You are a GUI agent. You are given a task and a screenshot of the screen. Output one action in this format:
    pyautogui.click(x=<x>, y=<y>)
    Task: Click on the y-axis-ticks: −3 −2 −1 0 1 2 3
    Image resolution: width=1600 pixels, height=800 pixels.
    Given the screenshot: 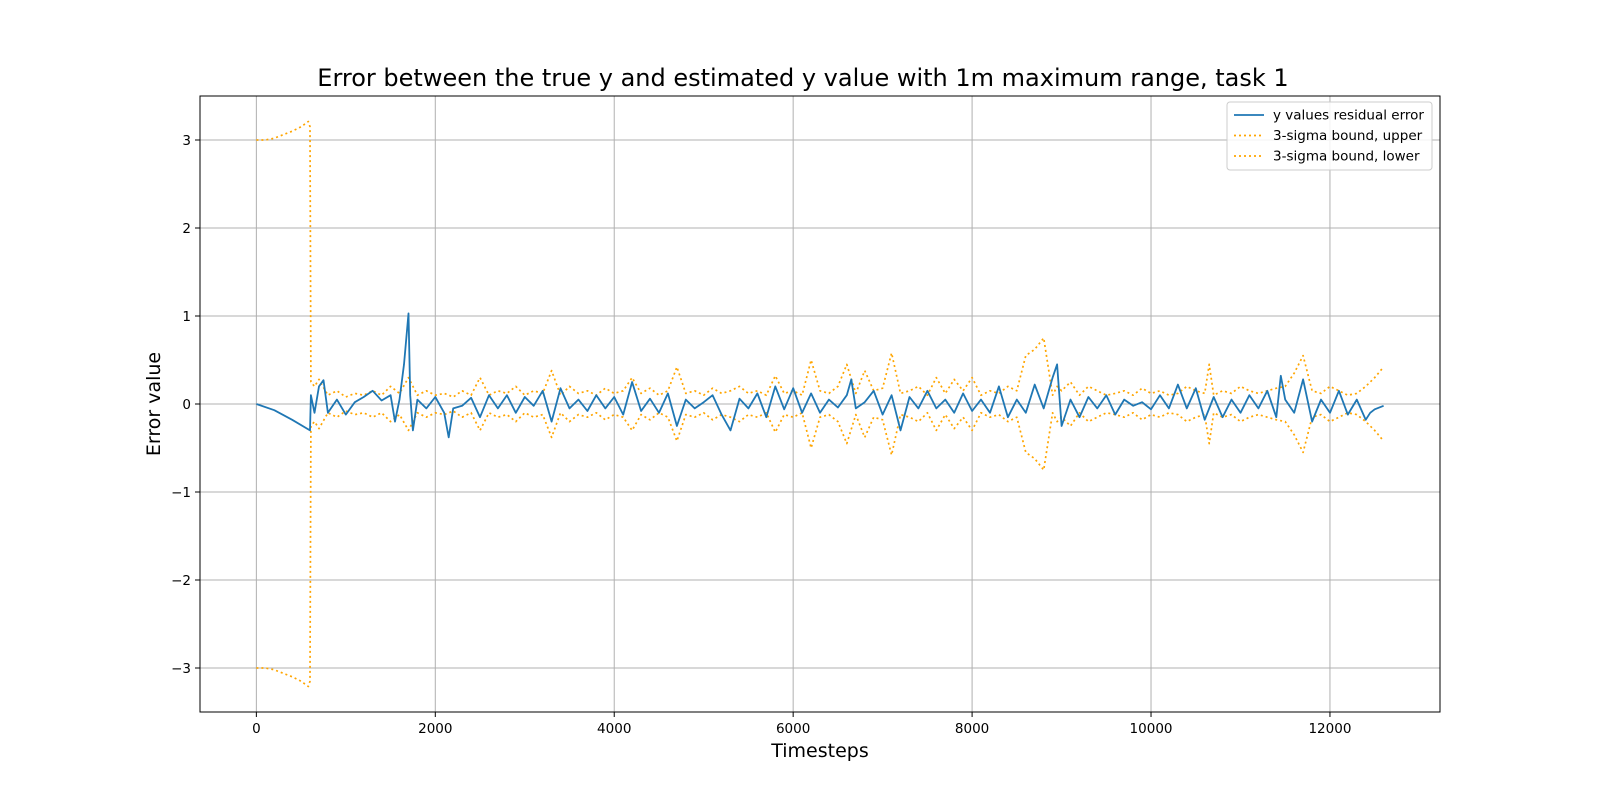 What is the action you would take?
    pyautogui.click(x=185, y=405)
    